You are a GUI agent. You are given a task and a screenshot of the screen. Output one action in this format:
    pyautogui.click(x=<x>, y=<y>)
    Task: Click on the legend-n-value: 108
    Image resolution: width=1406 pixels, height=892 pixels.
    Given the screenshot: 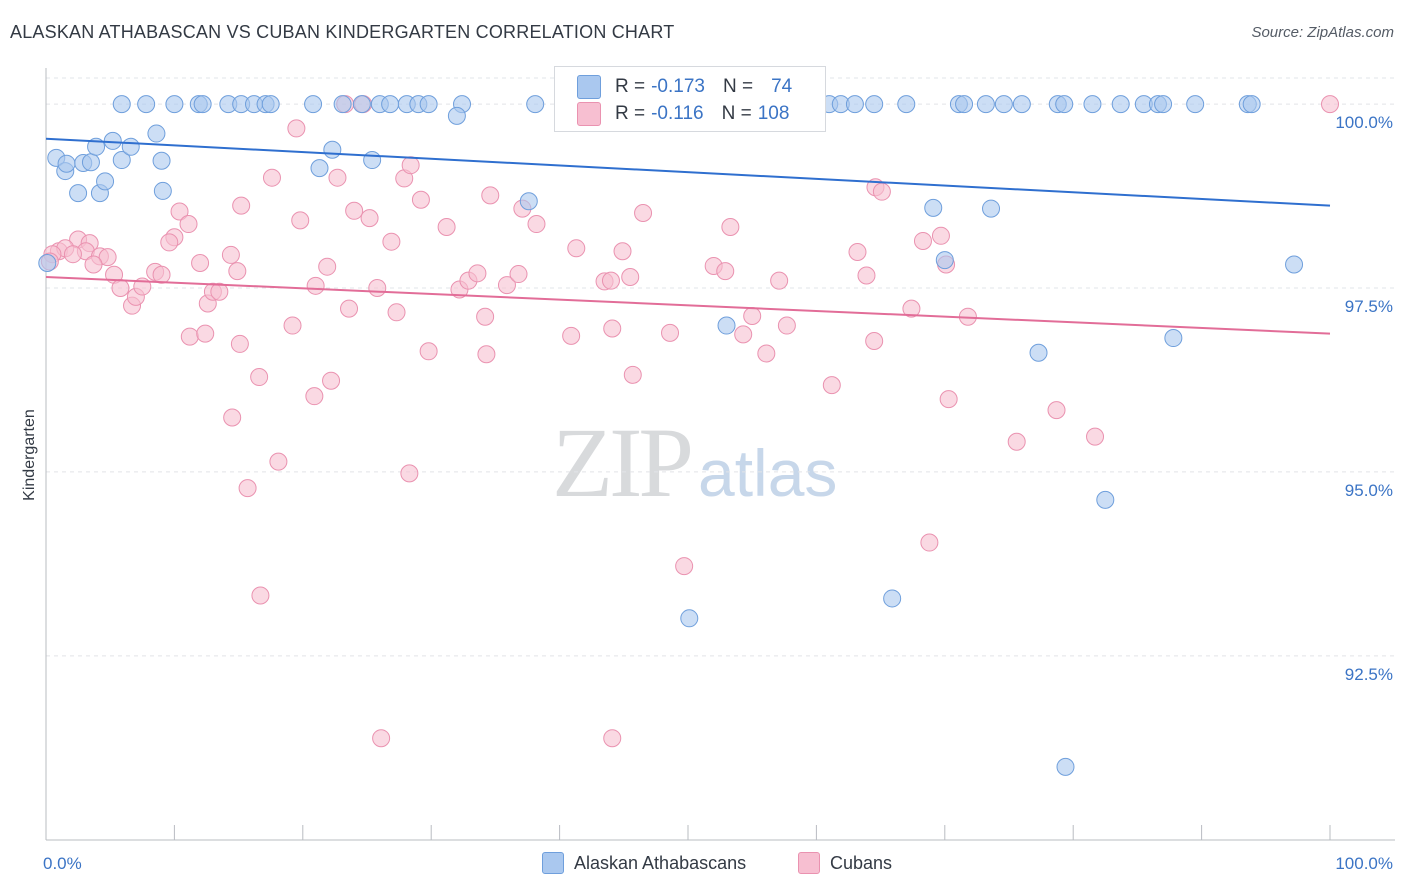 What is the action you would take?
    pyautogui.click(x=773, y=113)
    